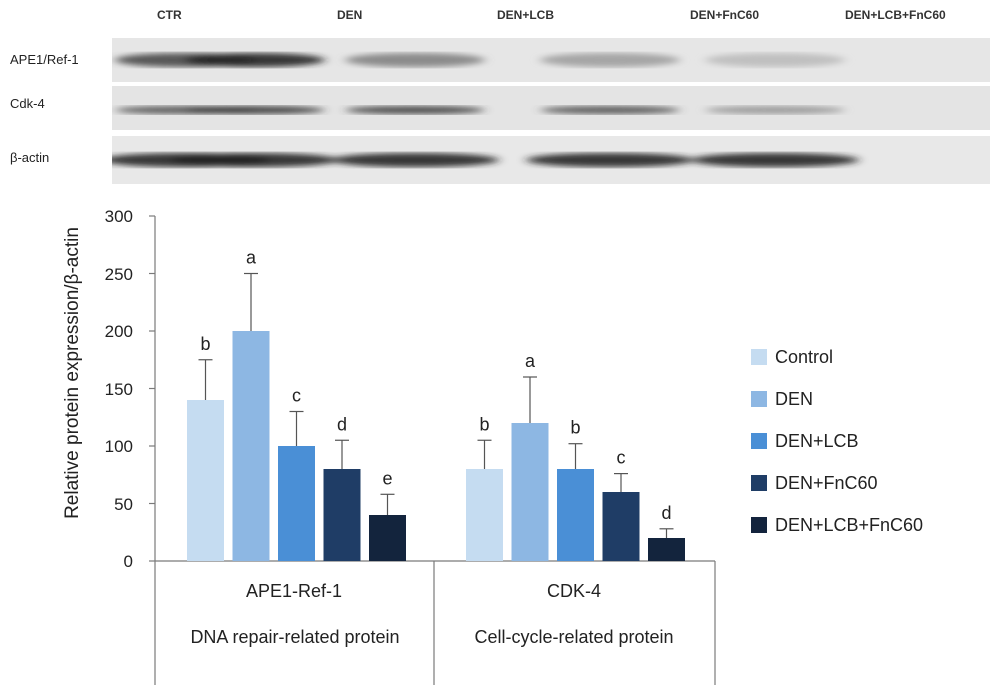 The height and width of the screenshot is (691, 1000). Describe the element at coordinates (119, 446) in the screenshot. I see `y-tick-100: 100` at that location.